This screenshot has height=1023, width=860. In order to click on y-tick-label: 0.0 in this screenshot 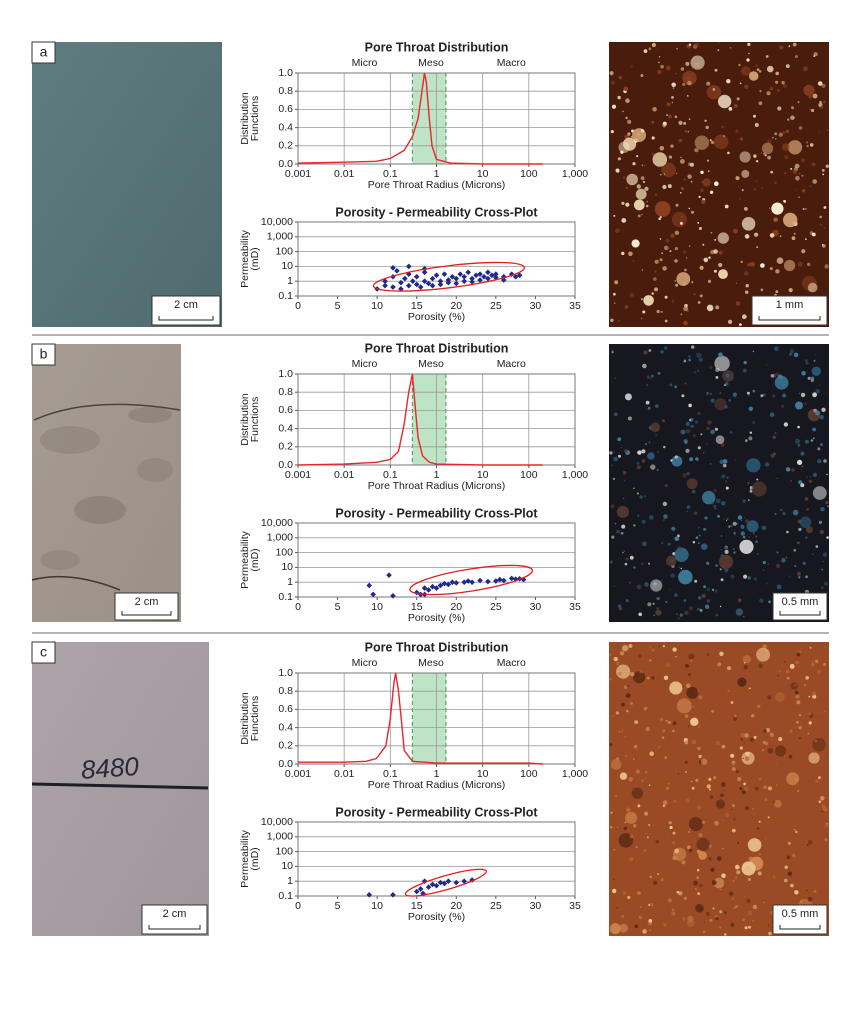, I will do `click(285, 764)`.